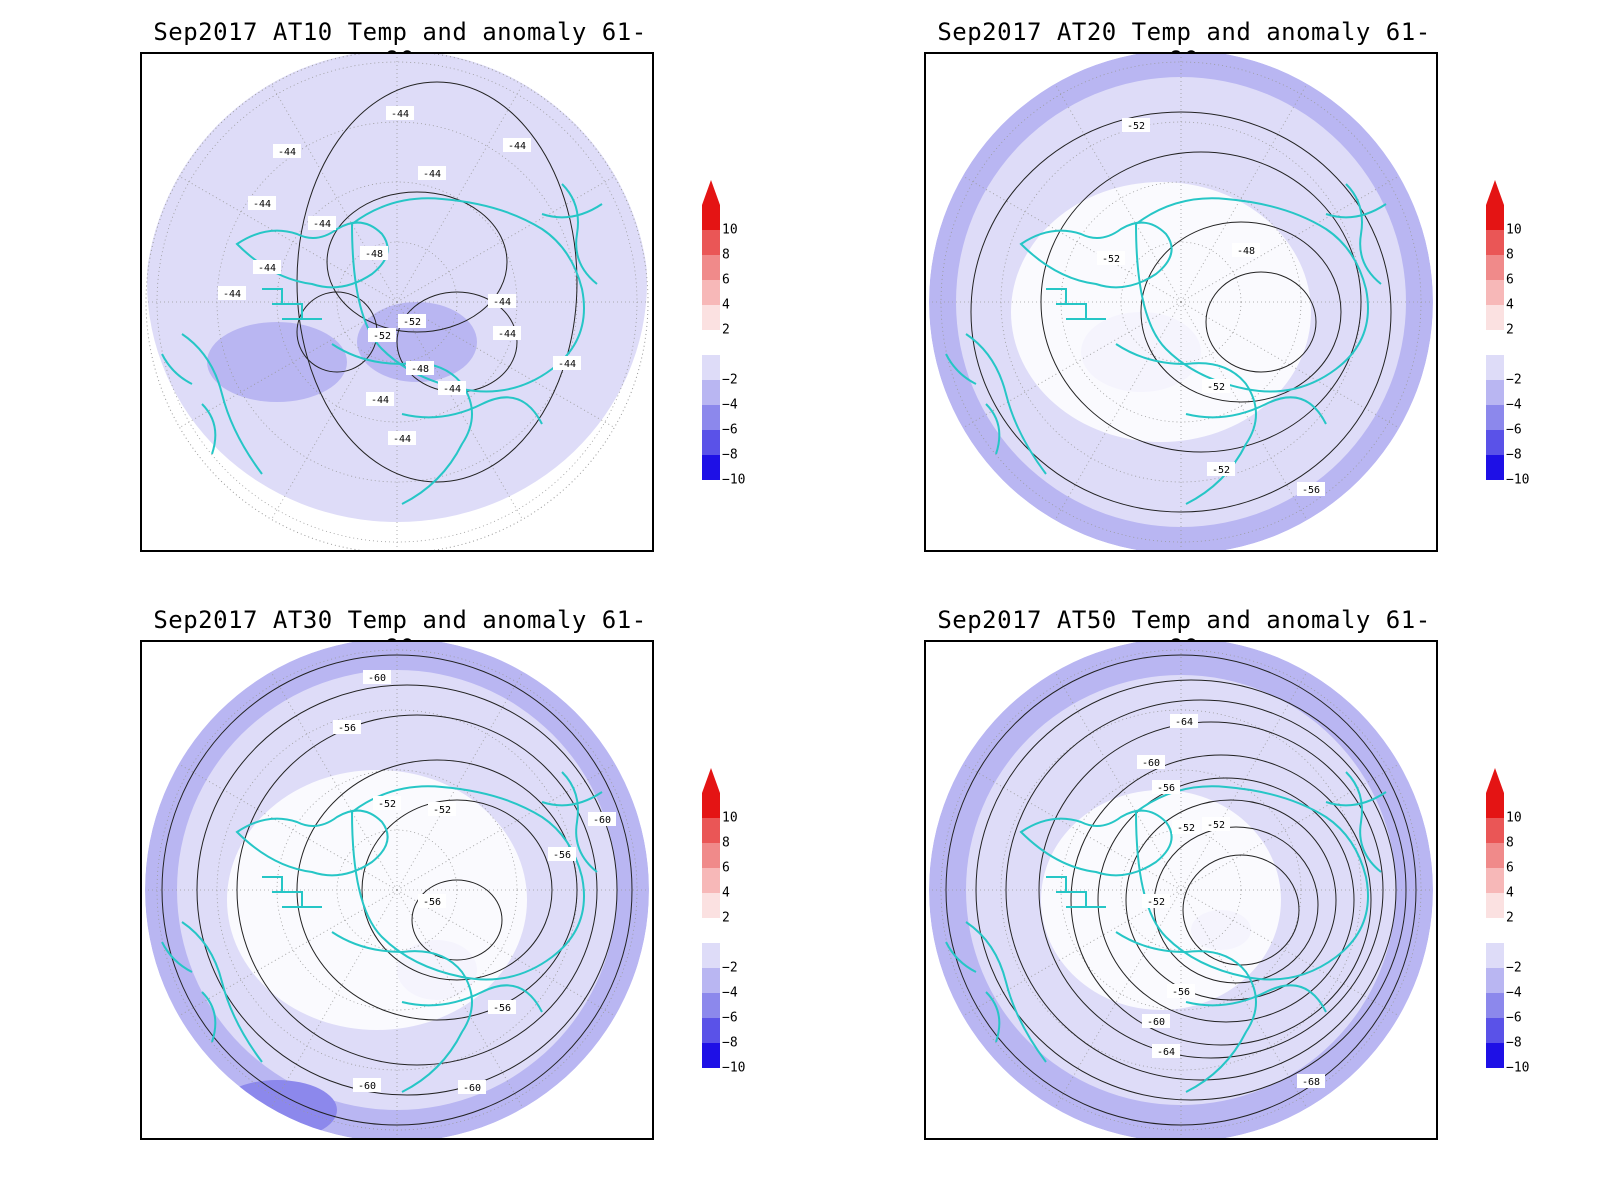 Image resolution: width=1600 pixels, height=1200 pixels. I want to click on polar-stereographic-plot: -60 -56 -52 -52 -60 -56 -56 -56 -60 -60, so click(397, 890).